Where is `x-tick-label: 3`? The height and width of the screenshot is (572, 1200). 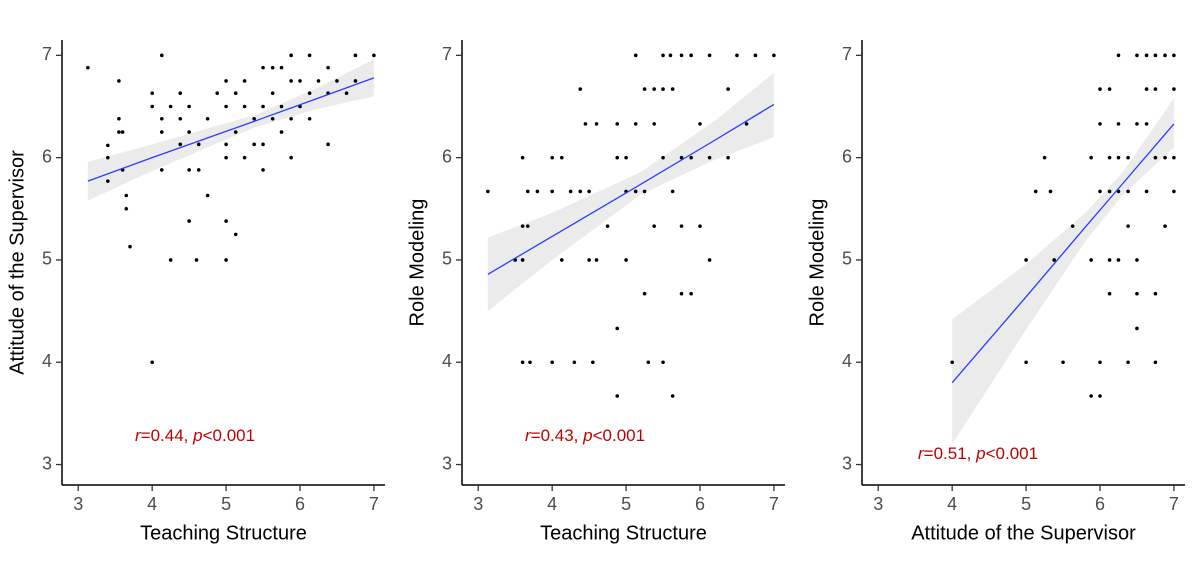 x-tick-label: 3 is located at coordinates (78, 504).